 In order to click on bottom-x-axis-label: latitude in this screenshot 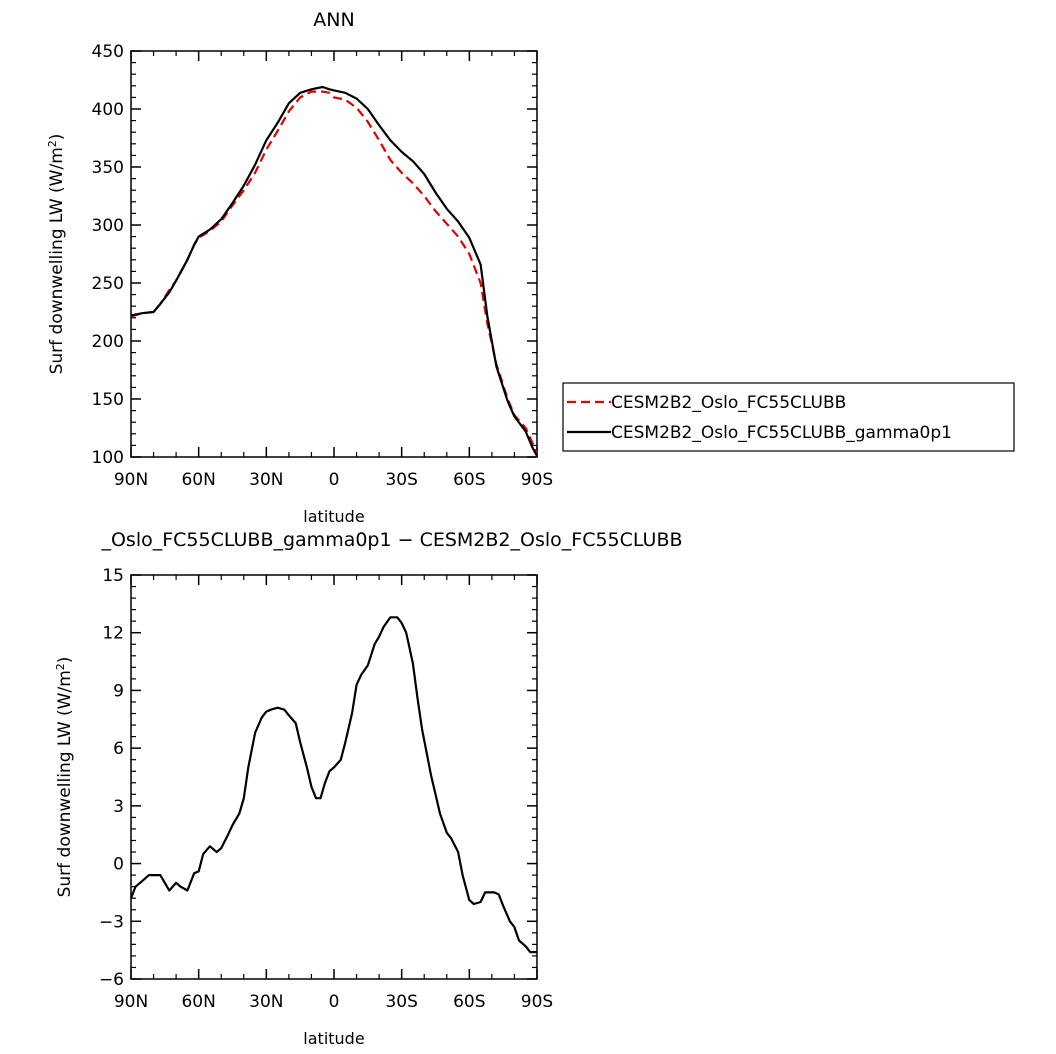, I will do `click(333, 1038)`.